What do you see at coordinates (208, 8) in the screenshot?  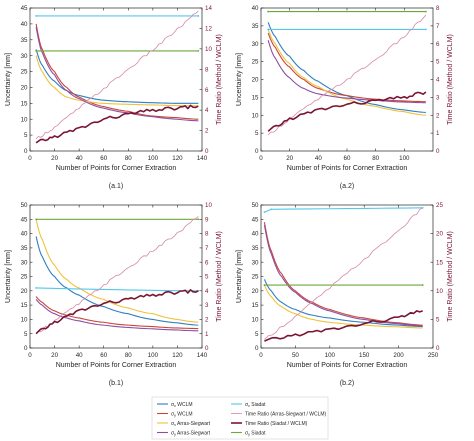 I see `y2-tick-label: 14` at bounding box center [208, 8].